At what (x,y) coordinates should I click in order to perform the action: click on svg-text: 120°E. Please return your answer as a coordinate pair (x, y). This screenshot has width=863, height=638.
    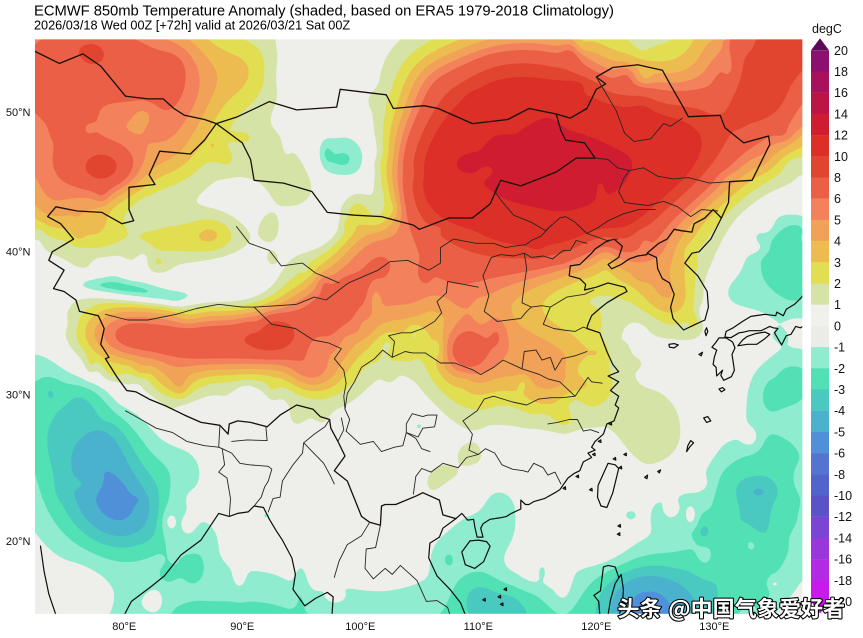
    Looking at the image, I should click on (596, 627).